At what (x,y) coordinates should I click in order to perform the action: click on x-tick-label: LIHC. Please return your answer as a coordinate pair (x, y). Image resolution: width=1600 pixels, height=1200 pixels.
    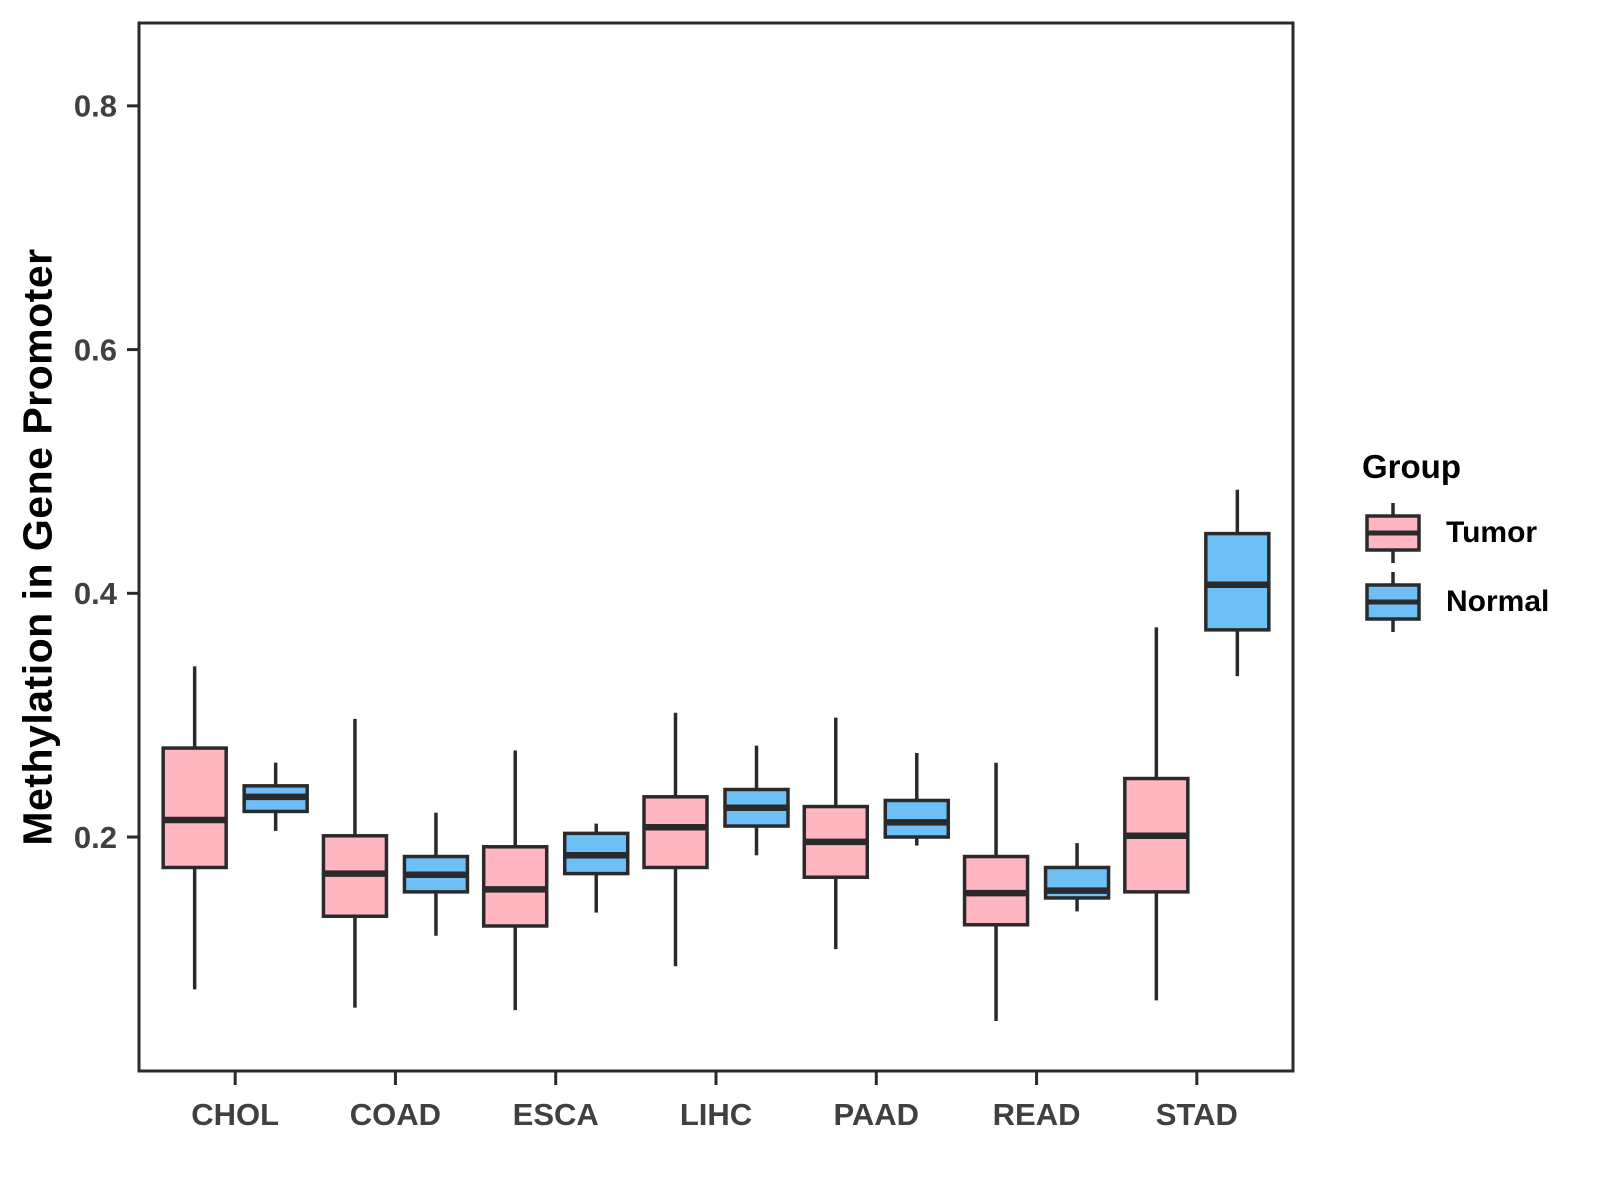
    Looking at the image, I should click on (716, 1114).